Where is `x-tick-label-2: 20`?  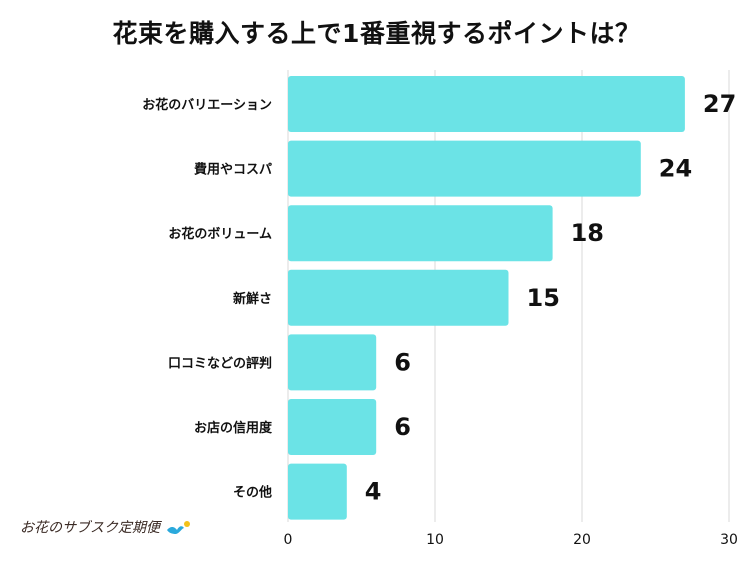 x-tick-label-2: 20 is located at coordinates (582, 540).